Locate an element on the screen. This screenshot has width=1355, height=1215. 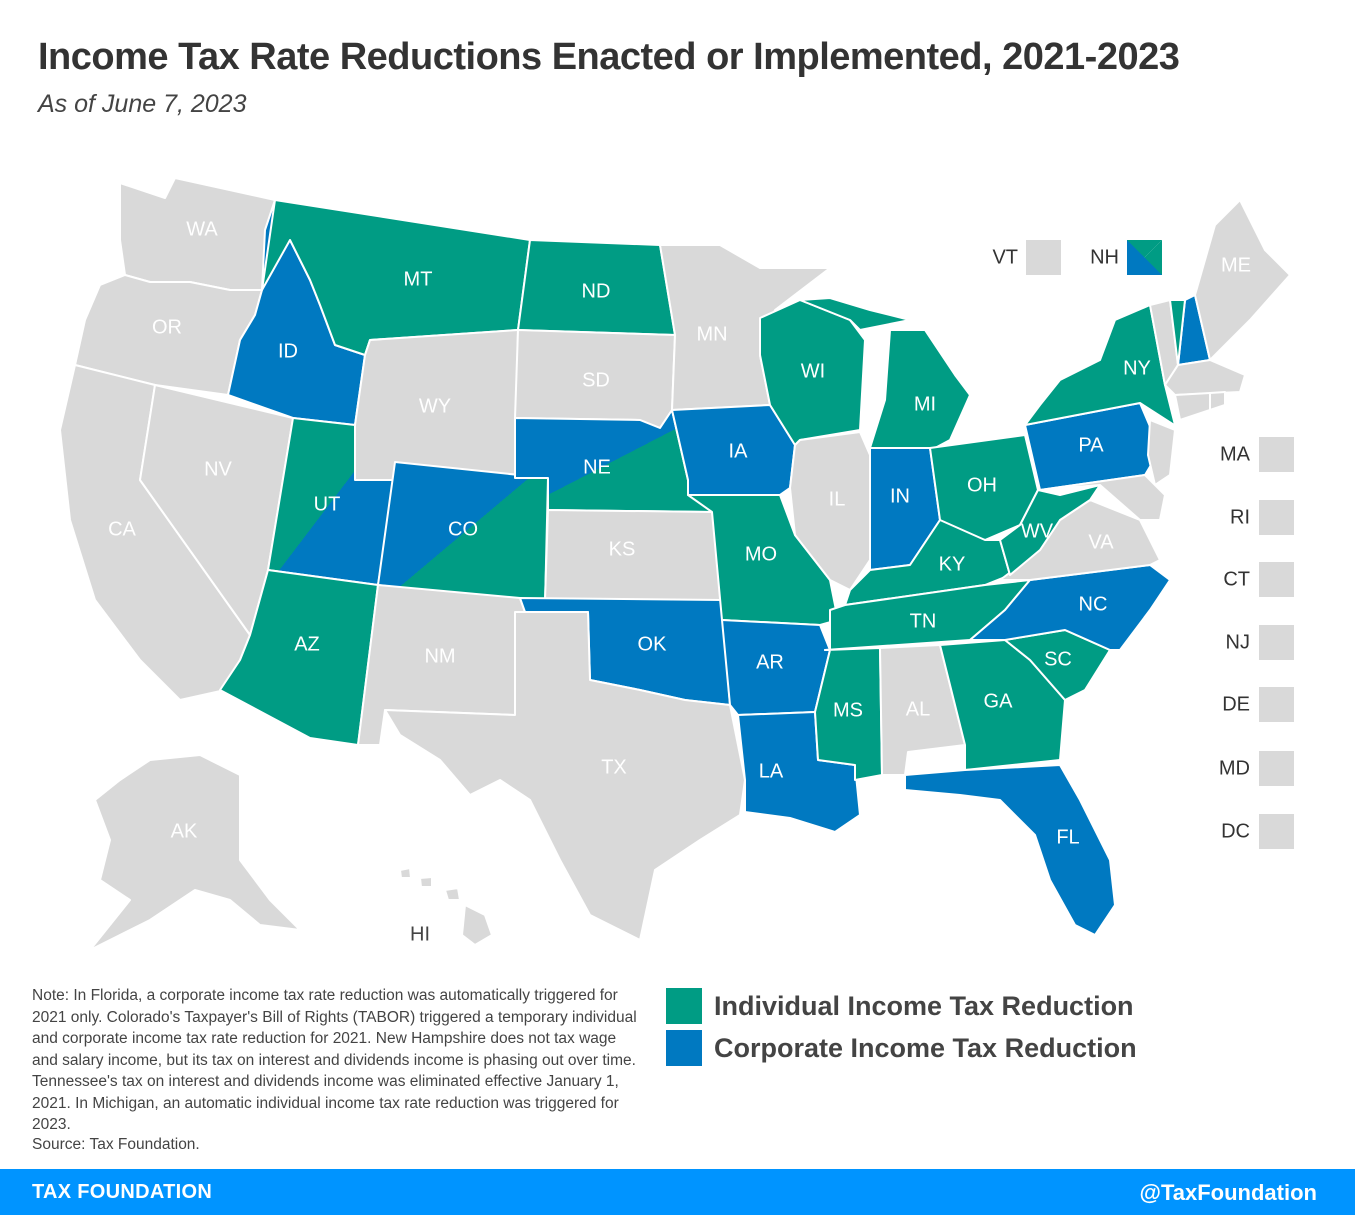
legend-swatch-individual is located at coordinates (684, 1006).